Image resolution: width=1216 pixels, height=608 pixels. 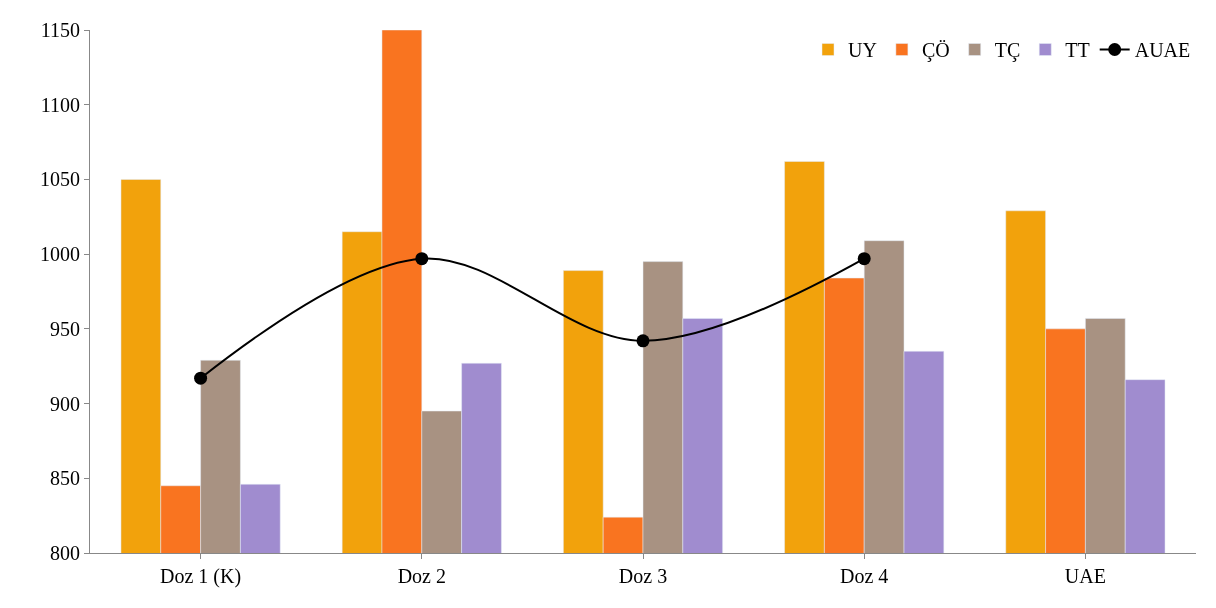 I want to click on legend-label: TT, so click(x=1077, y=50).